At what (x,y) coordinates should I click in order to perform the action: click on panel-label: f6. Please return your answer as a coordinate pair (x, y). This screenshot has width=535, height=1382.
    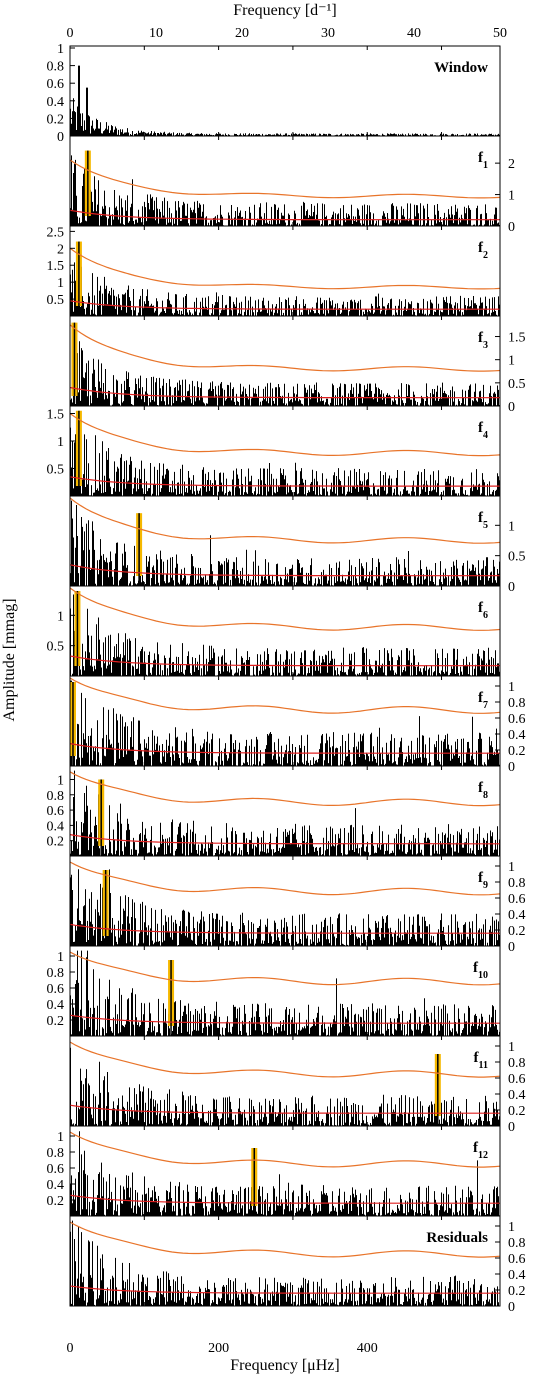
    Looking at the image, I should click on (483, 610).